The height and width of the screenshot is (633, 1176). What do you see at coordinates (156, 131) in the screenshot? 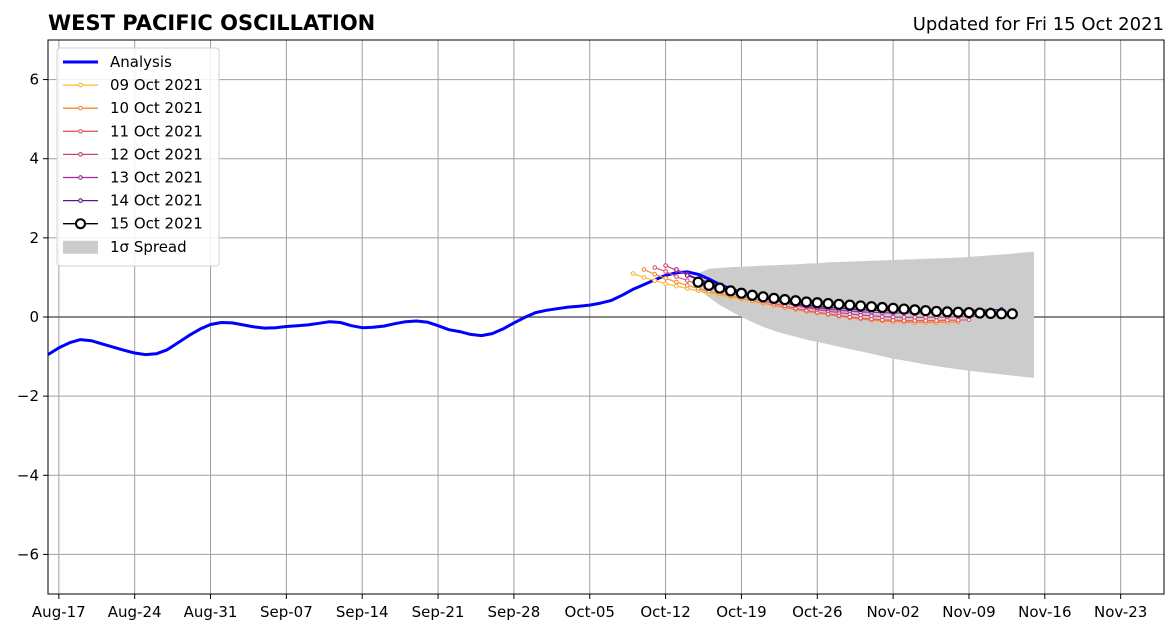
I see `legend-label: 11 Oct 2021` at bounding box center [156, 131].